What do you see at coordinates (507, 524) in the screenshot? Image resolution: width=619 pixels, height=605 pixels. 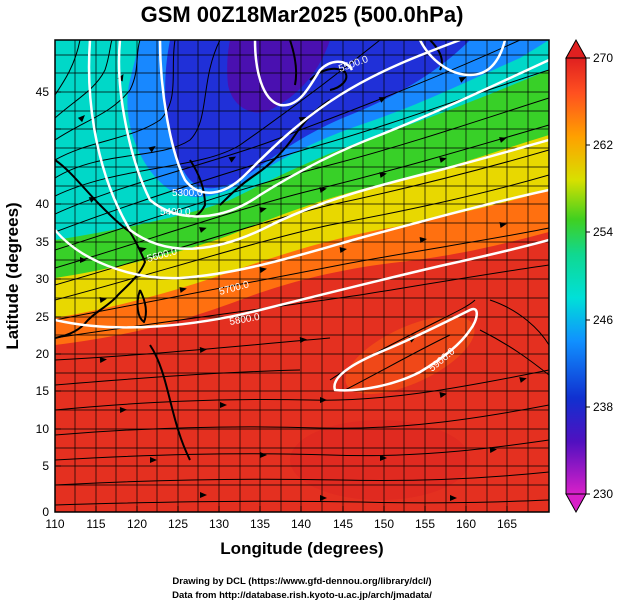 I see `x-tick-label: 165` at bounding box center [507, 524].